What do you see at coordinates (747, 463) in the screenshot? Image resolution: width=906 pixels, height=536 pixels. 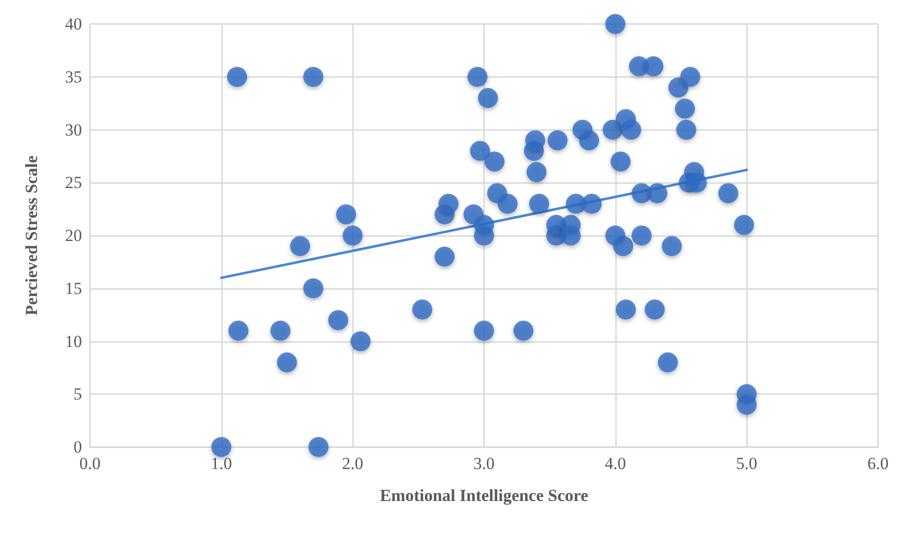 I see `x-tick-label: 5.0` at bounding box center [747, 463].